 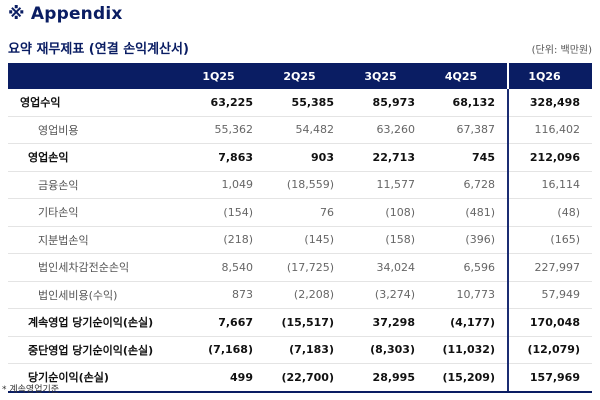 I want to click on row-label: 금융손익, so click(x=96, y=185).